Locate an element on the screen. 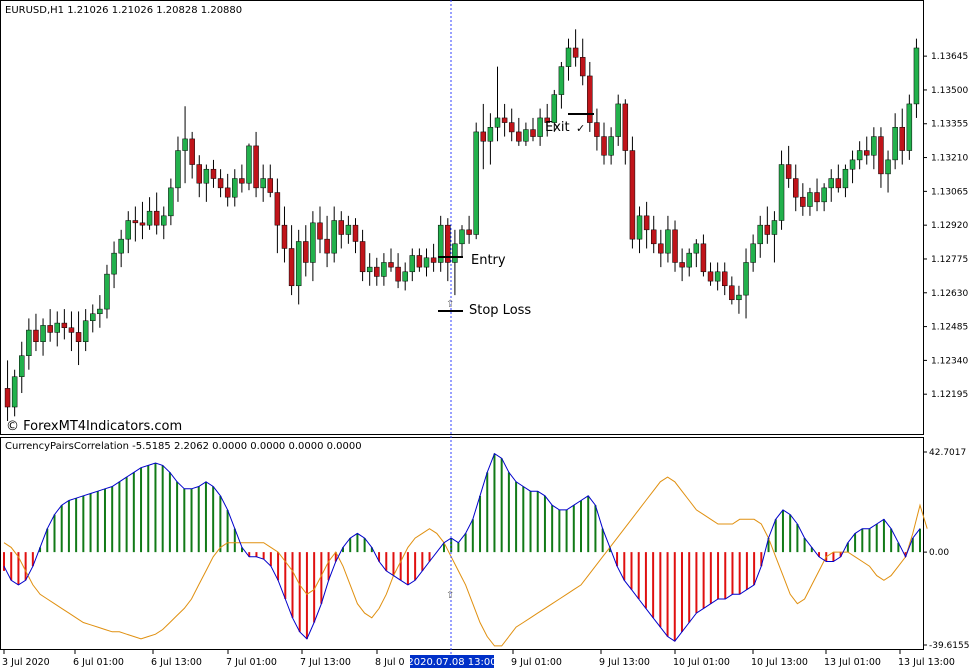 The image size is (977, 672). y-tick-label: 1.12630 is located at coordinates (949, 294).